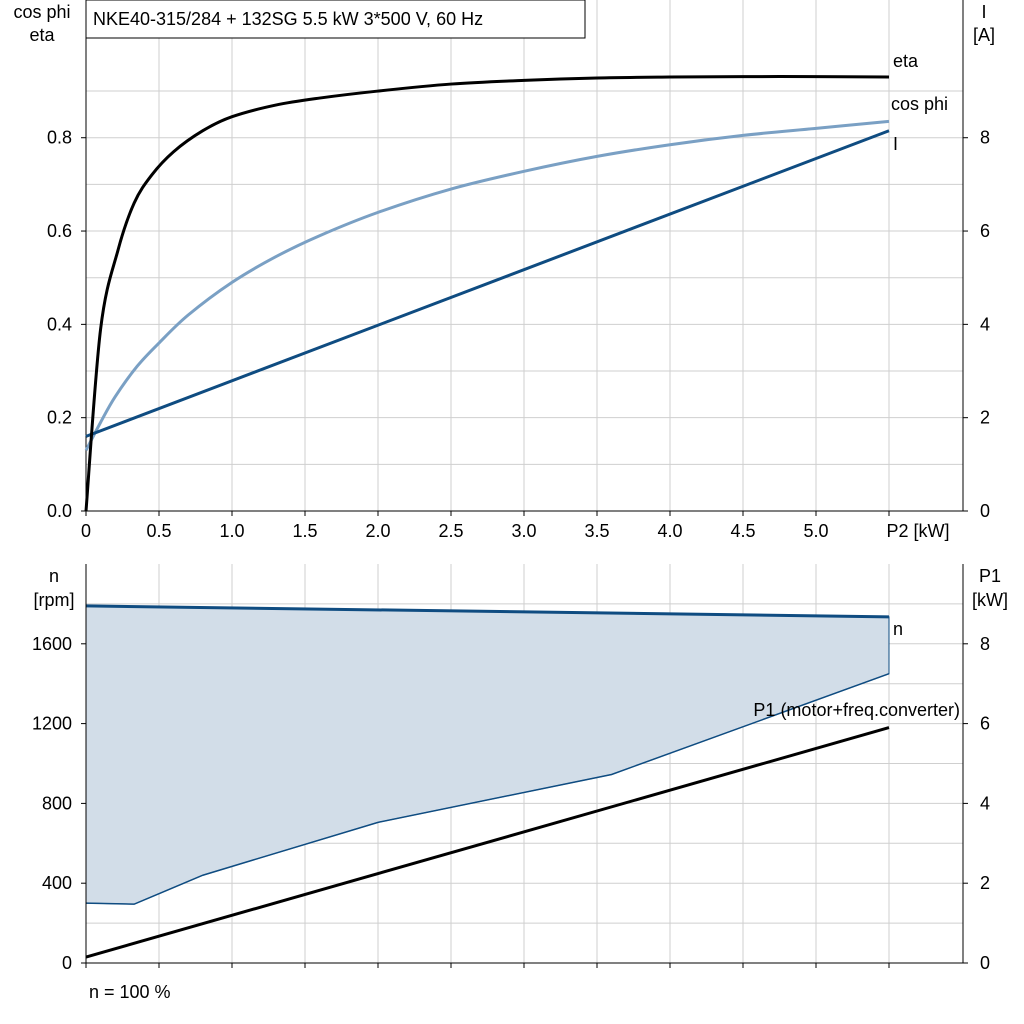 This screenshot has width=1024, height=1024. Describe the element at coordinates (898, 629) in the screenshot. I see `series-label-speed: n` at that location.